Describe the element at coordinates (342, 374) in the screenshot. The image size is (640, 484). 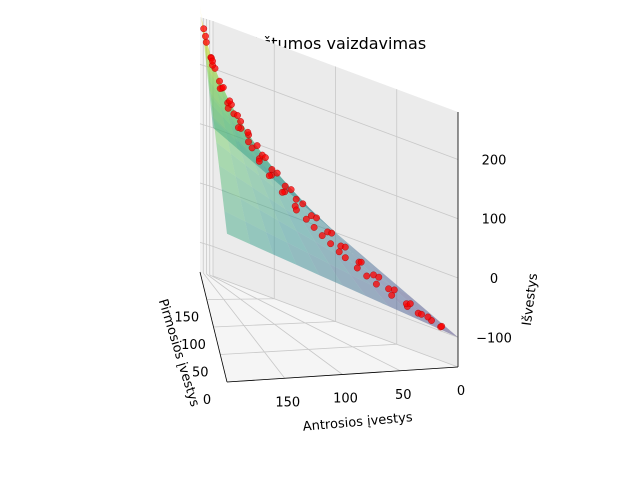
I see `y-axis-line` at that location.